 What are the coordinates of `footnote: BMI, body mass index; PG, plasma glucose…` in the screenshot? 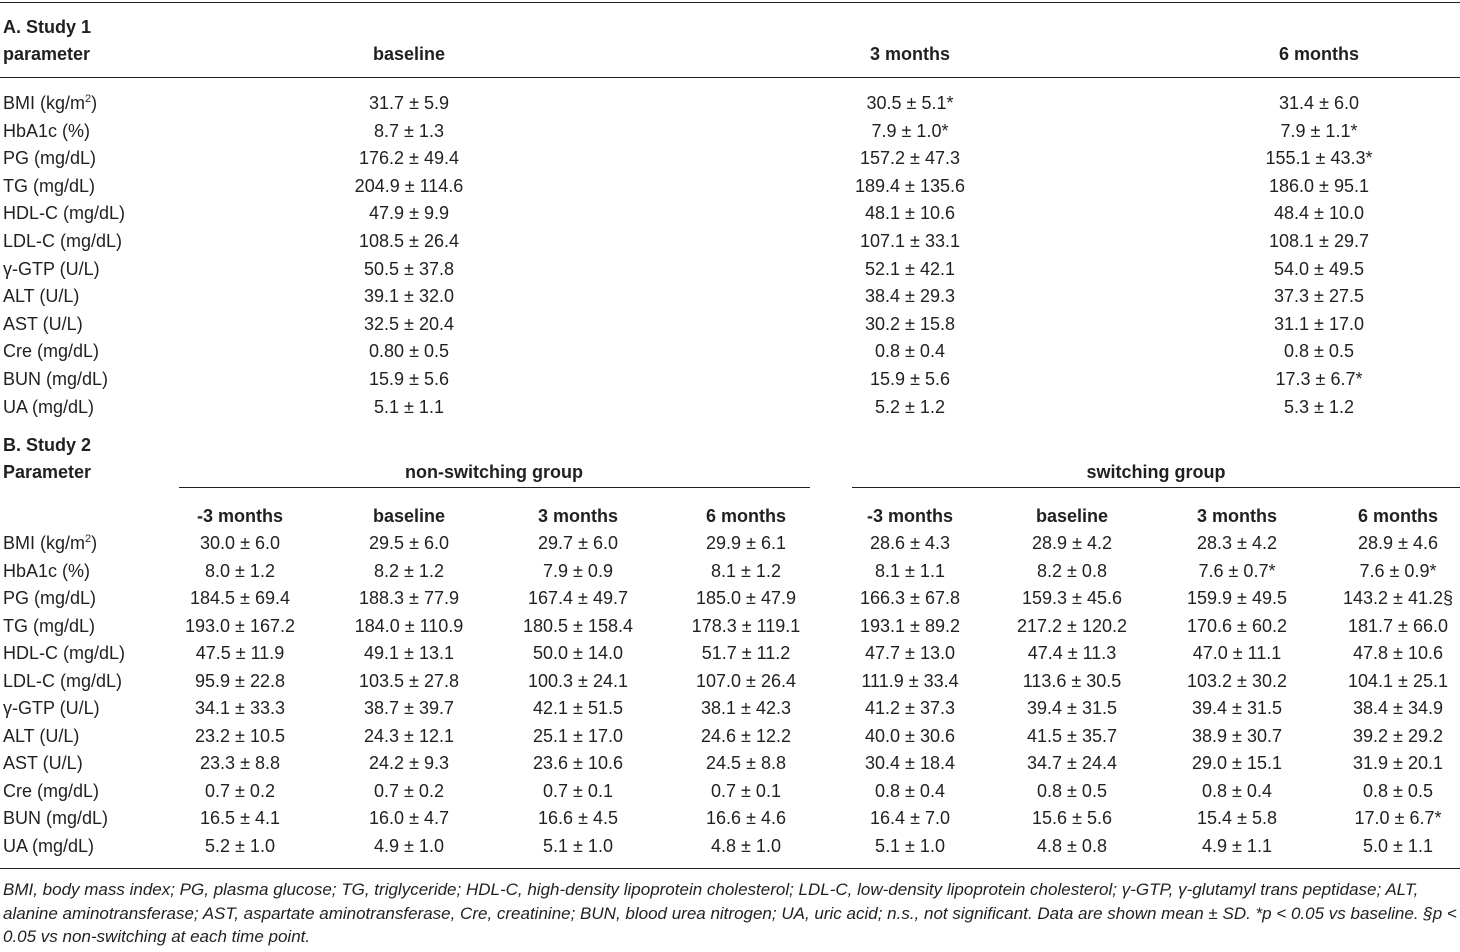 It's located at (730, 913).